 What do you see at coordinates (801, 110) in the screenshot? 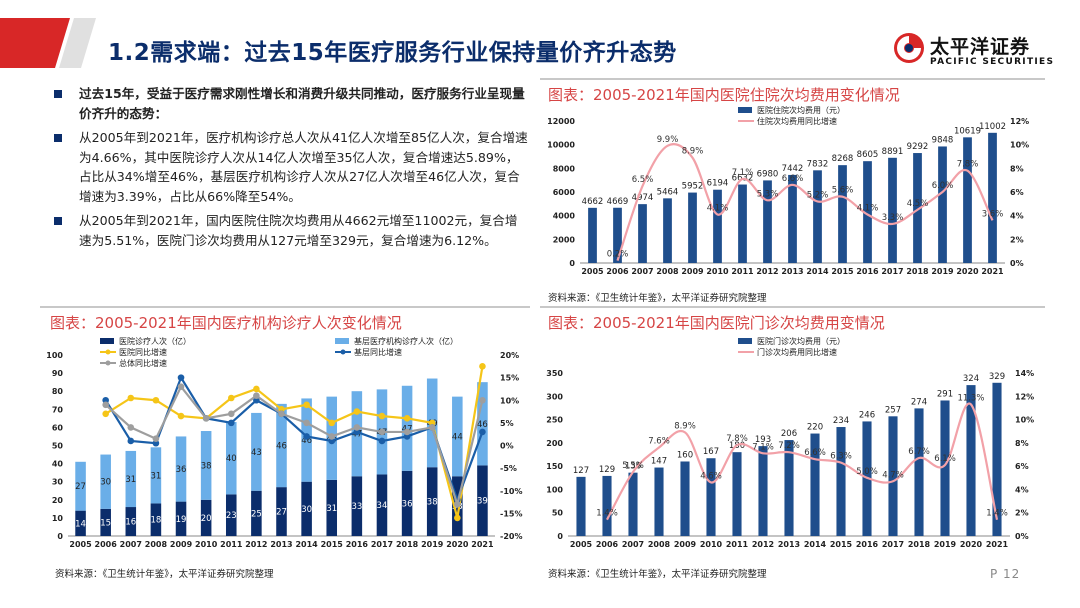
I see `legend-label: 医院住院次均费用（元）` at bounding box center [801, 110].